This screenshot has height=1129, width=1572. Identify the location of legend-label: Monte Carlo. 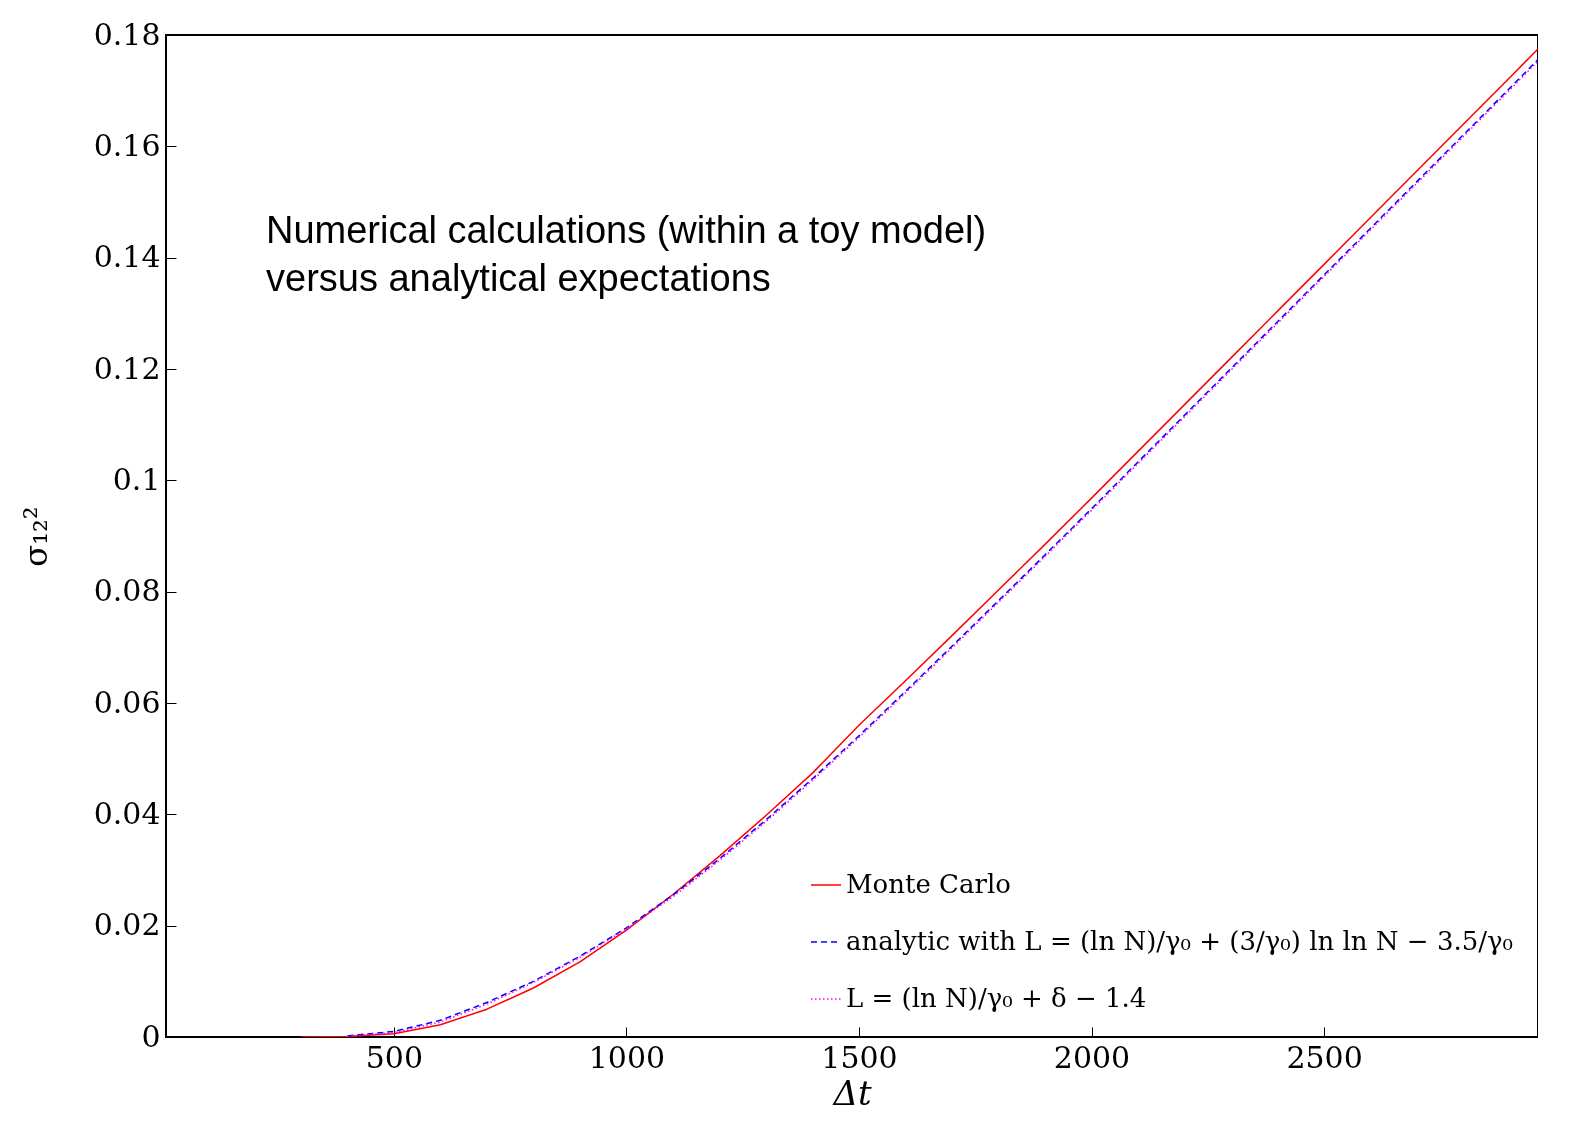
(928, 884).